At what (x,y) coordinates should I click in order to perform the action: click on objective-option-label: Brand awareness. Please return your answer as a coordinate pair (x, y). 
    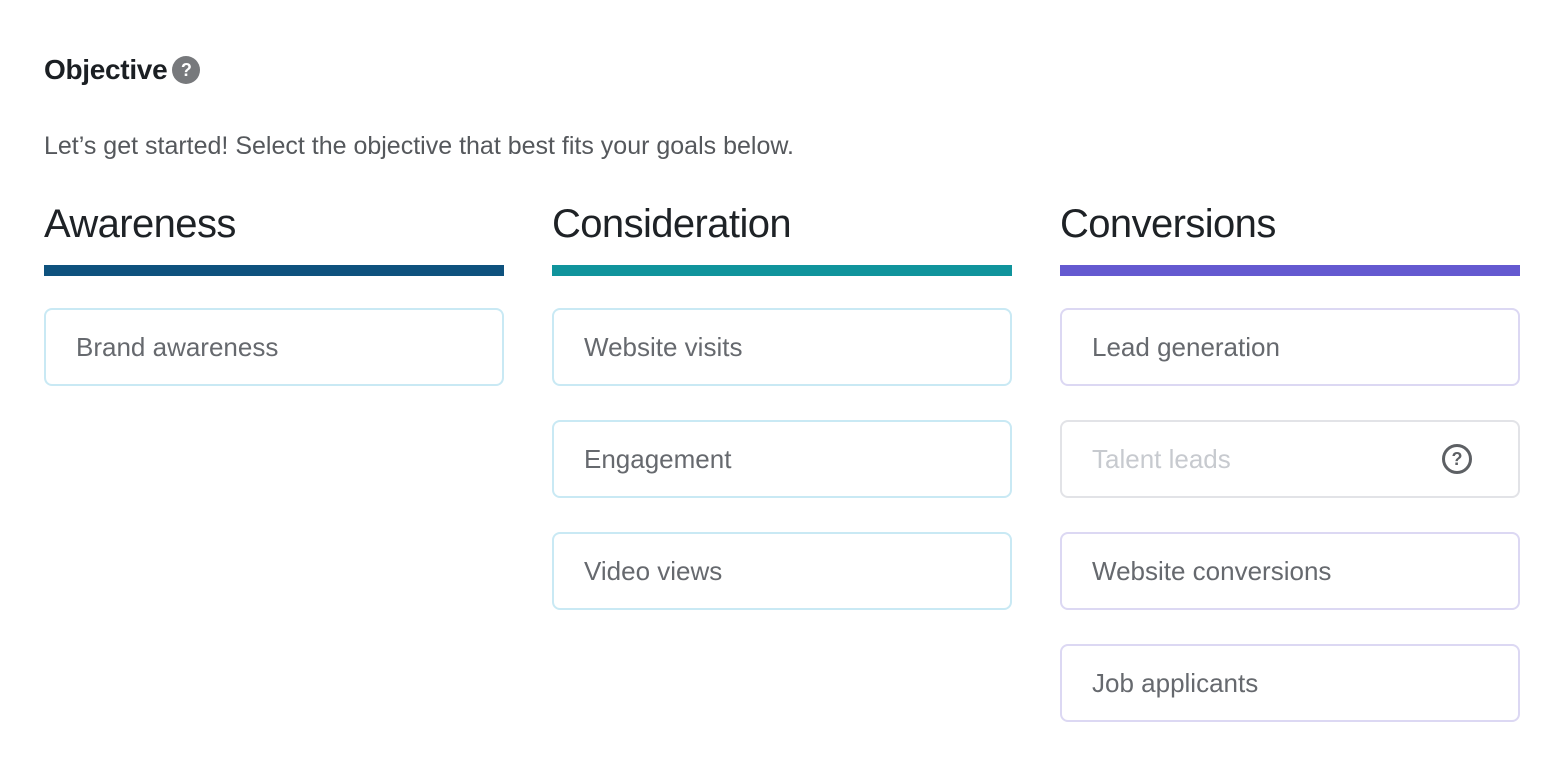
    Looking at the image, I should click on (177, 346).